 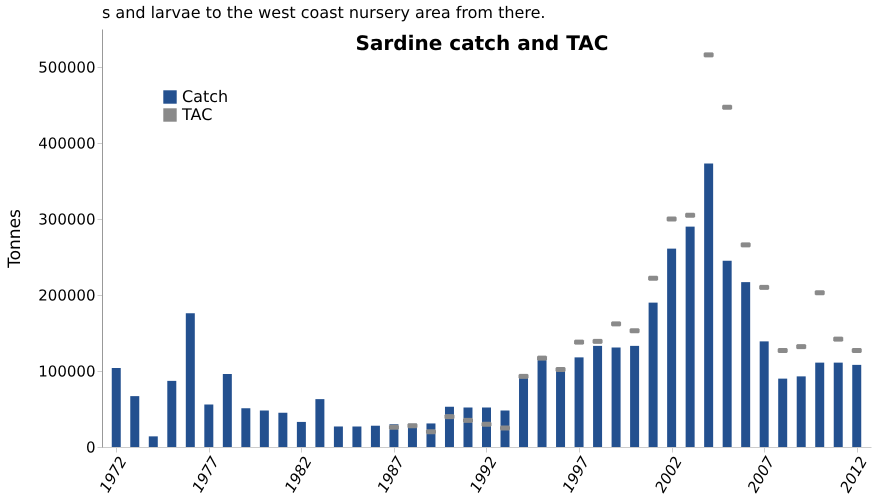 What do you see at coordinates (91, 447) in the screenshot?
I see `y-tick-label: 0` at bounding box center [91, 447].